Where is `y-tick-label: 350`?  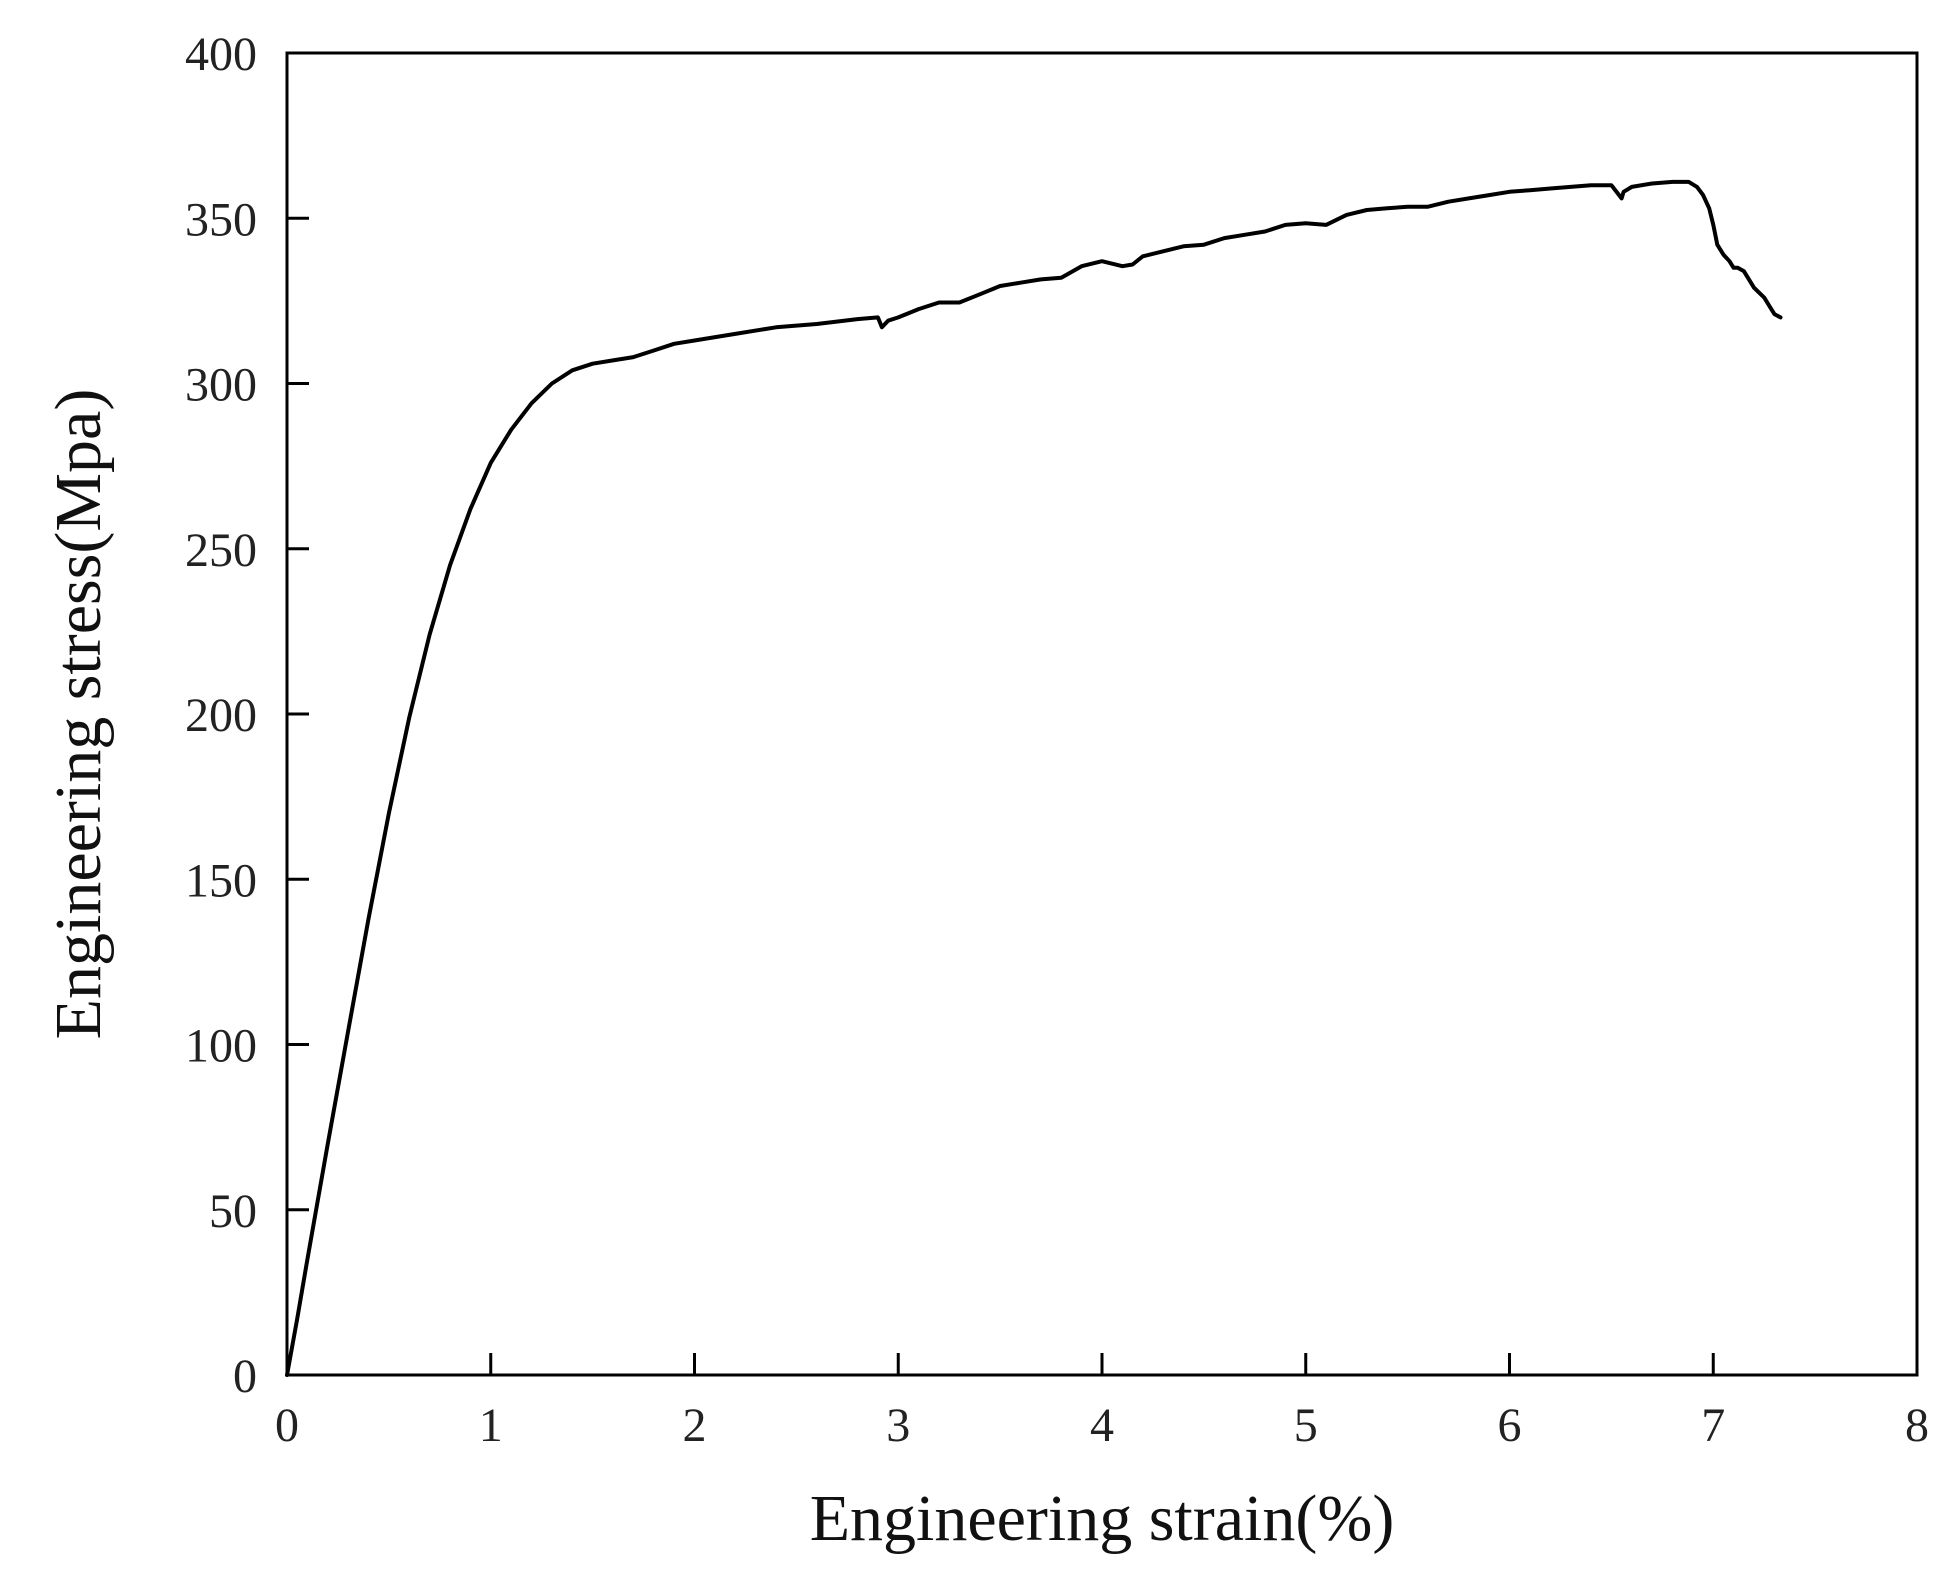 y-tick-label: 350 is located at coordinates (221, 219).